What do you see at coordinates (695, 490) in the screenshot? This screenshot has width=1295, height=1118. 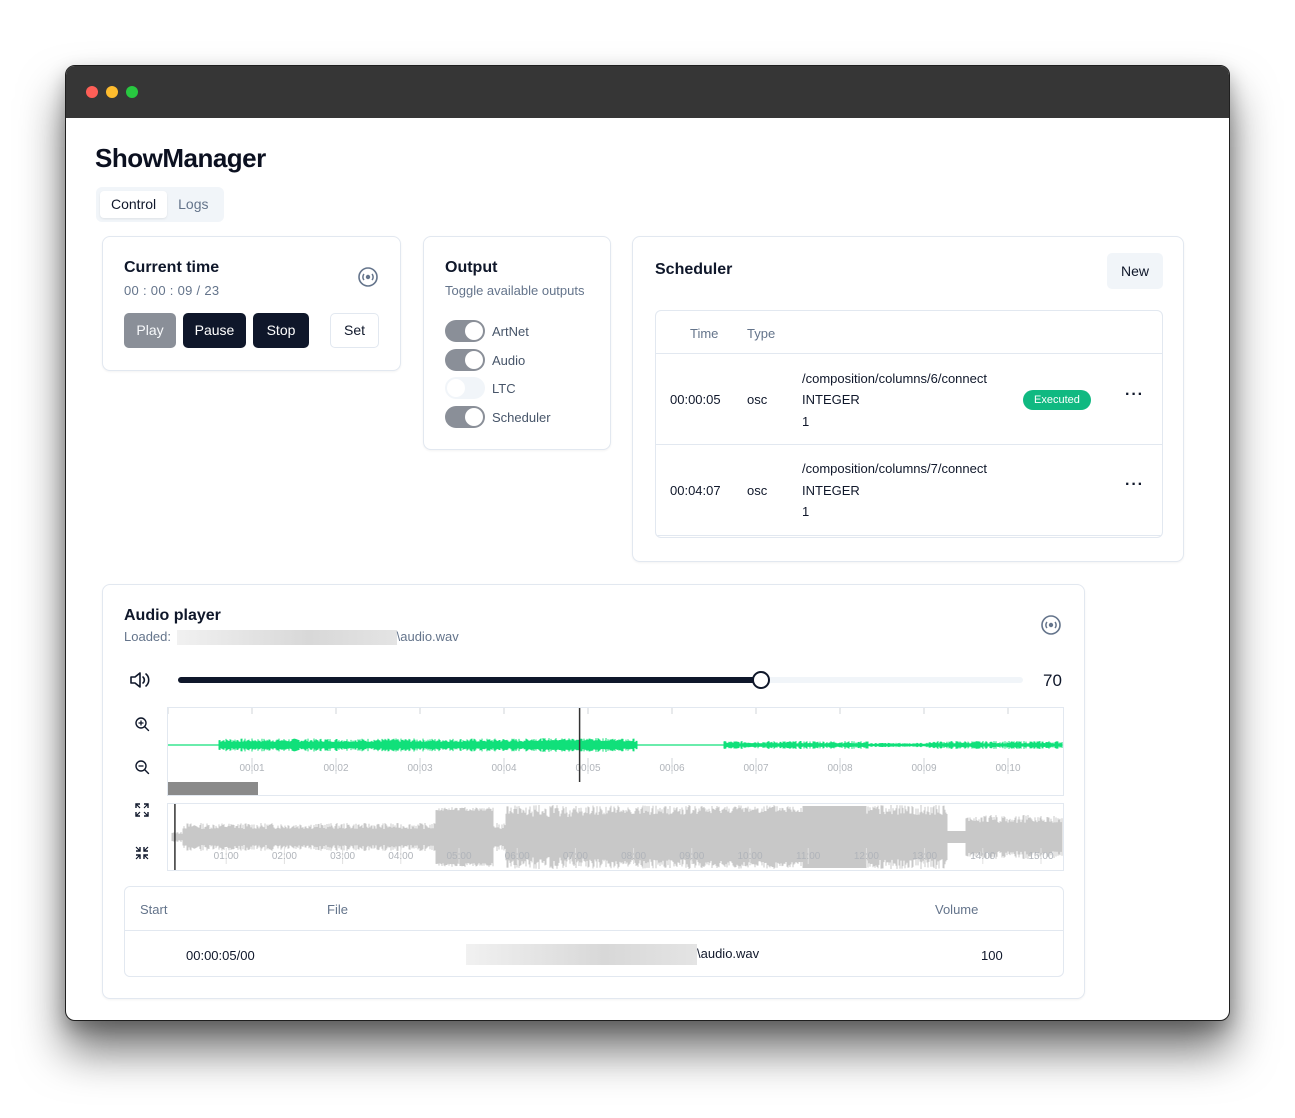 I see `row-time: 00:04:07` at bounding box center [695, 490].